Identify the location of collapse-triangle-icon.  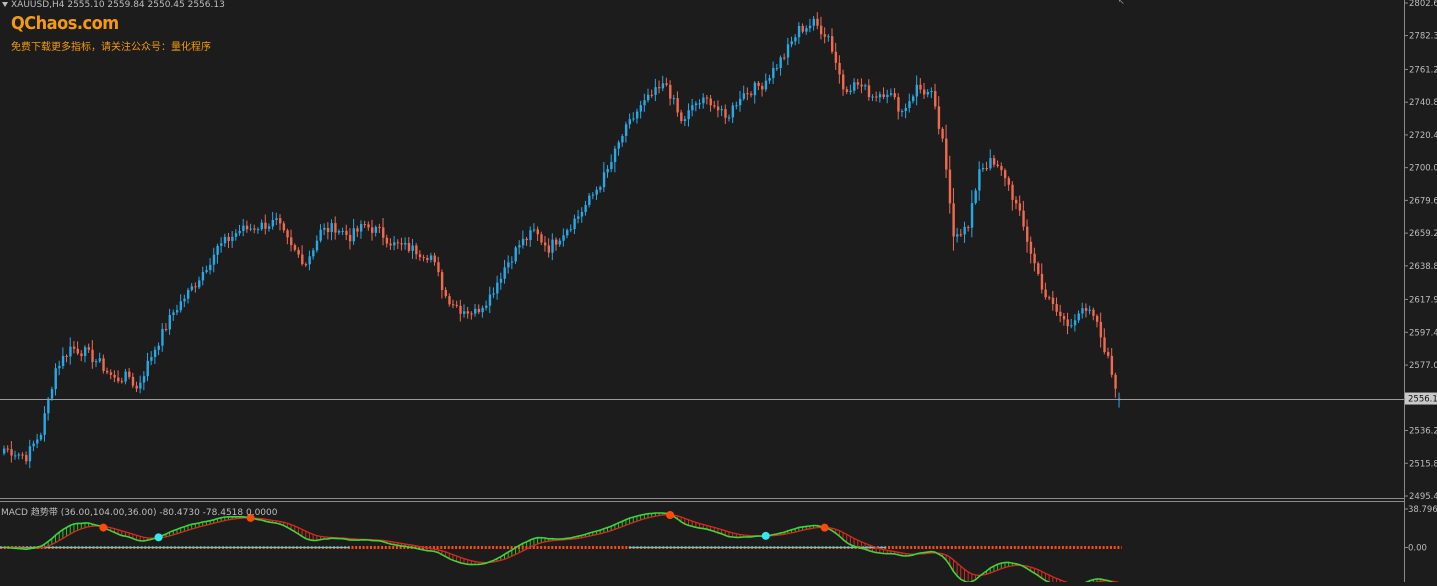
(5, 4).